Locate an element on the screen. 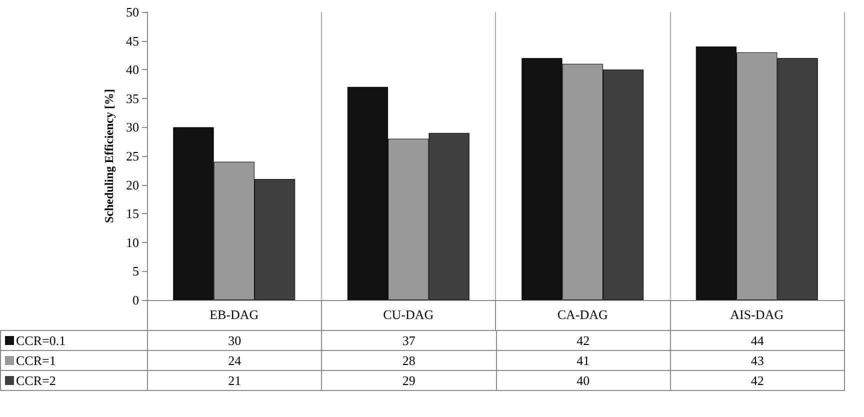  data-label: 37 is located at coordinates (409, 340).